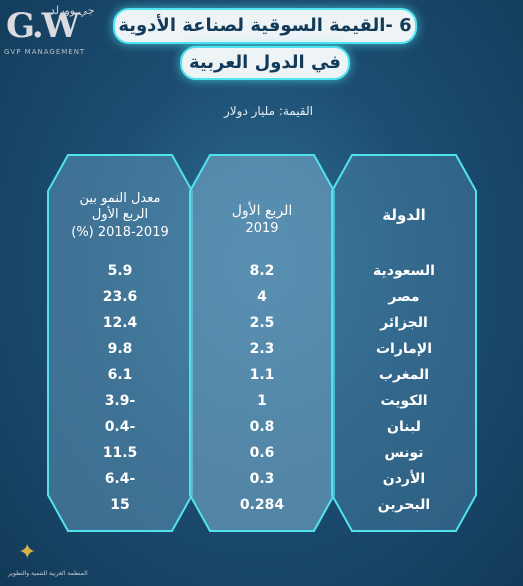 The height and width of the screenshot is (586, 523). What do you see at coordinates (120, 323) in the screenshot?
I see `growth-cell: 12.4` at bounding box center [120, 323].